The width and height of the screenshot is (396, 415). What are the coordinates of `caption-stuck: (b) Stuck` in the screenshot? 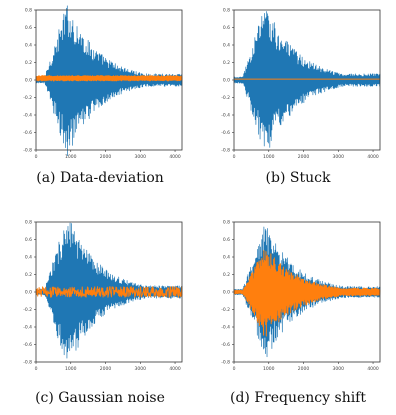 It's located at (298, 178).